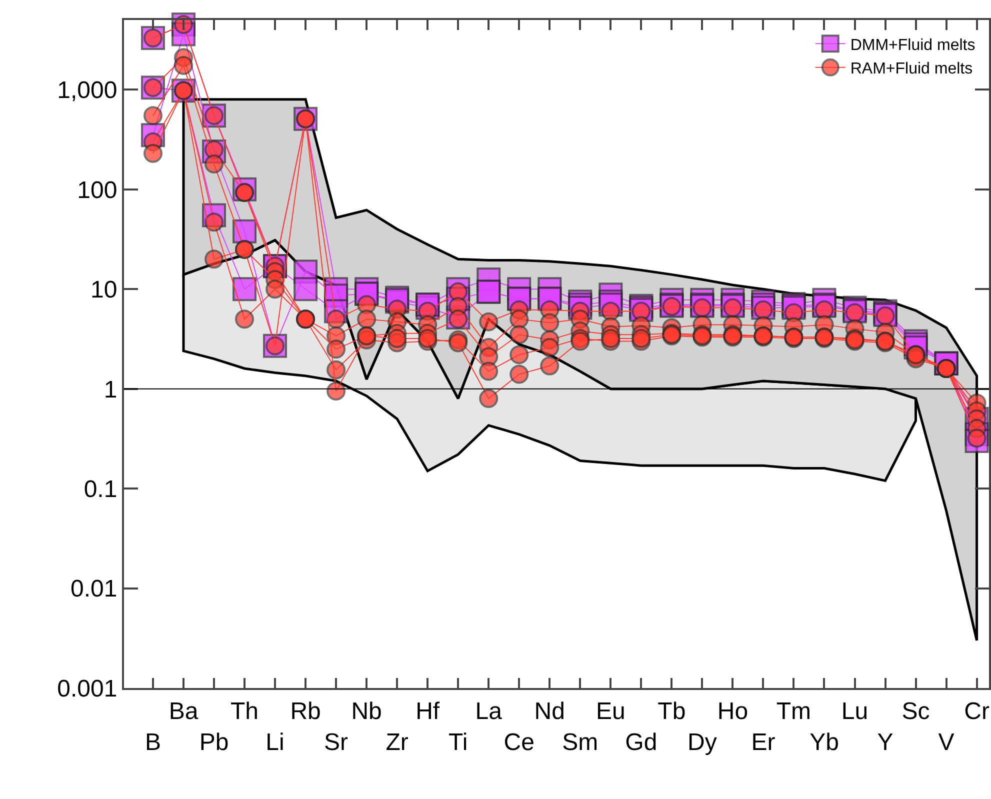 This screenshot has width=991, height=799. I want to click on x-tick-label: V, so click(946, 742).